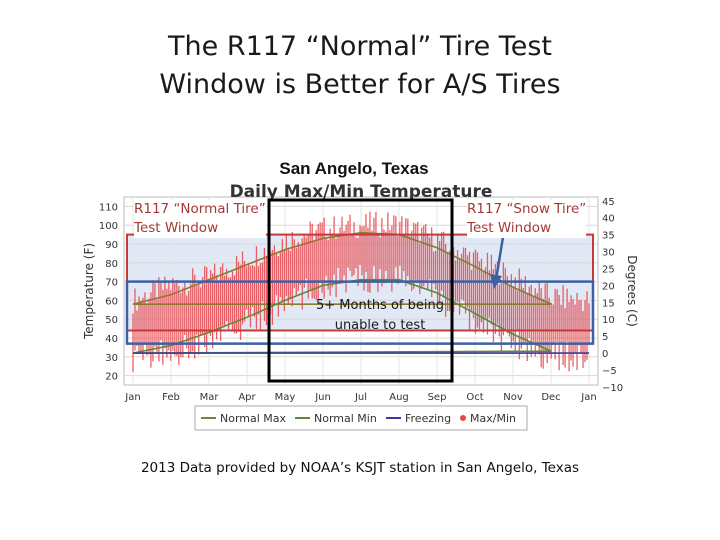 The image size is (720, 540). I want to click on snow-window-annotation-line-1: R117 “Snow Tire”, so click(527, 209).